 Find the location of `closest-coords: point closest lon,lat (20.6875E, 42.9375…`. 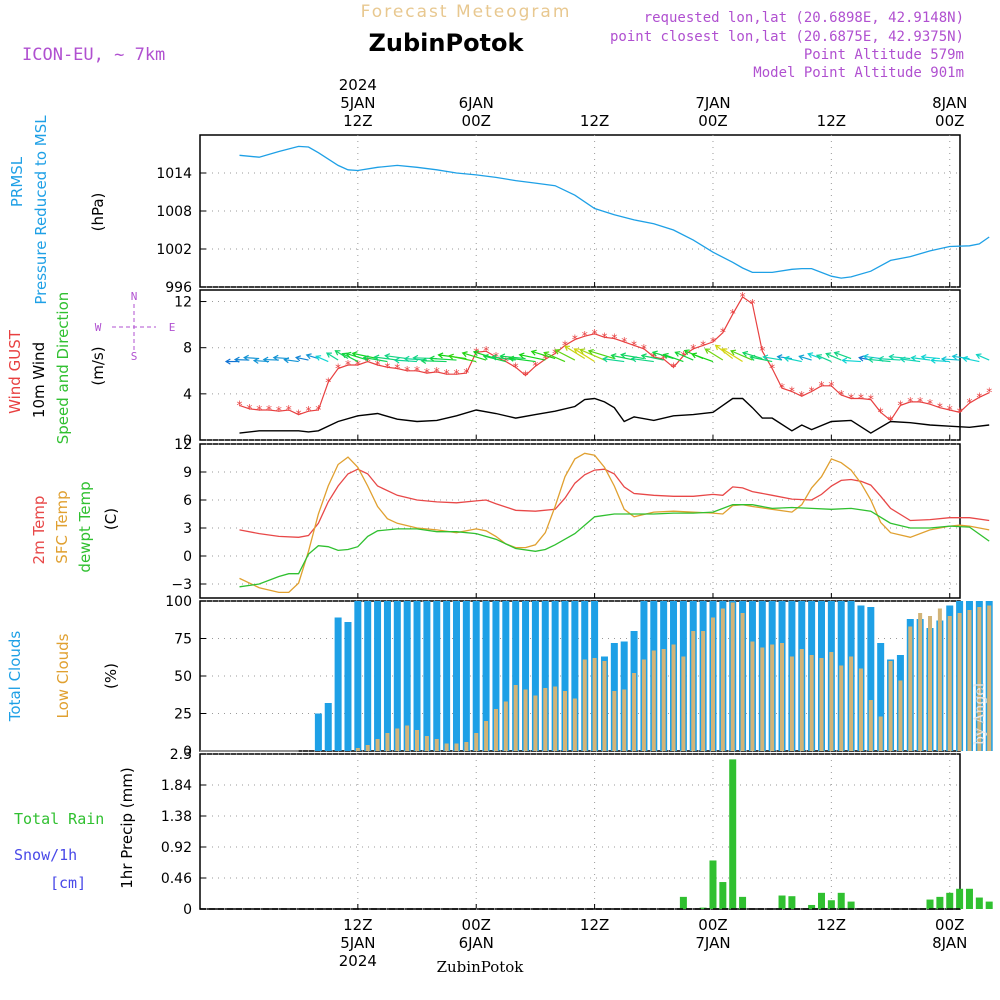

closest-coords: point closest lon,lat (20.6875E, 42.9375… is located at coordinates (787, 37).